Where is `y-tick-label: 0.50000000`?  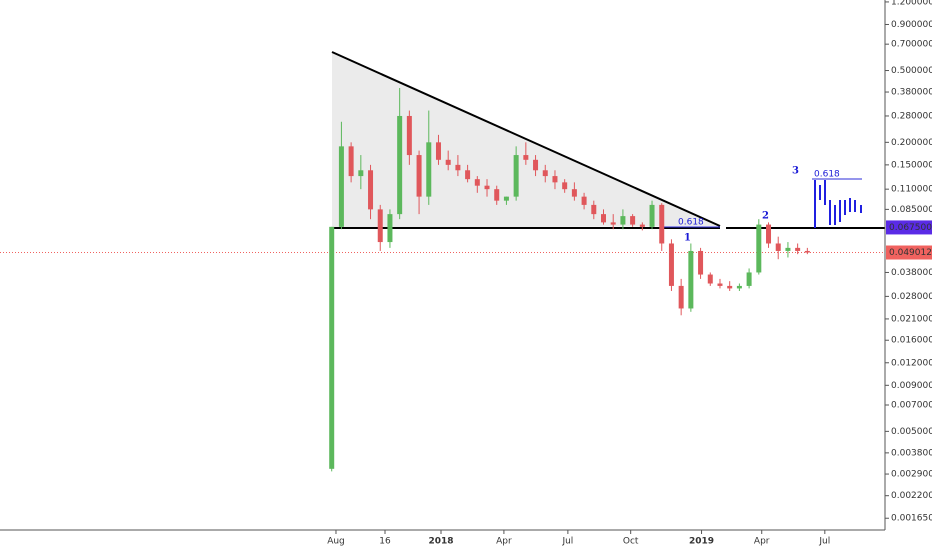
y-tick-label: 0.50000000 is located at coordinates (911, 71).